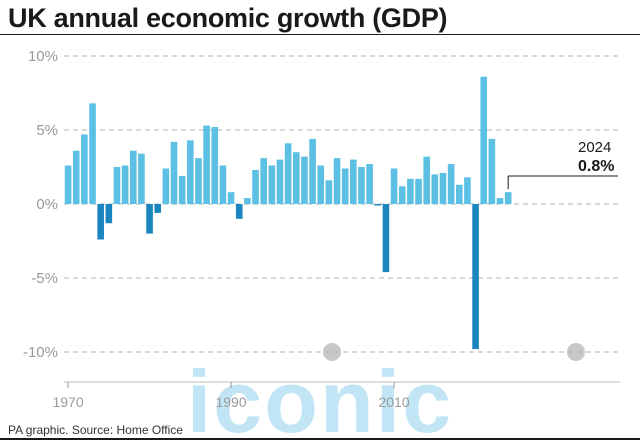  I want to click on chart-title: UK annual economic growth (GDP), so click(228, 18).